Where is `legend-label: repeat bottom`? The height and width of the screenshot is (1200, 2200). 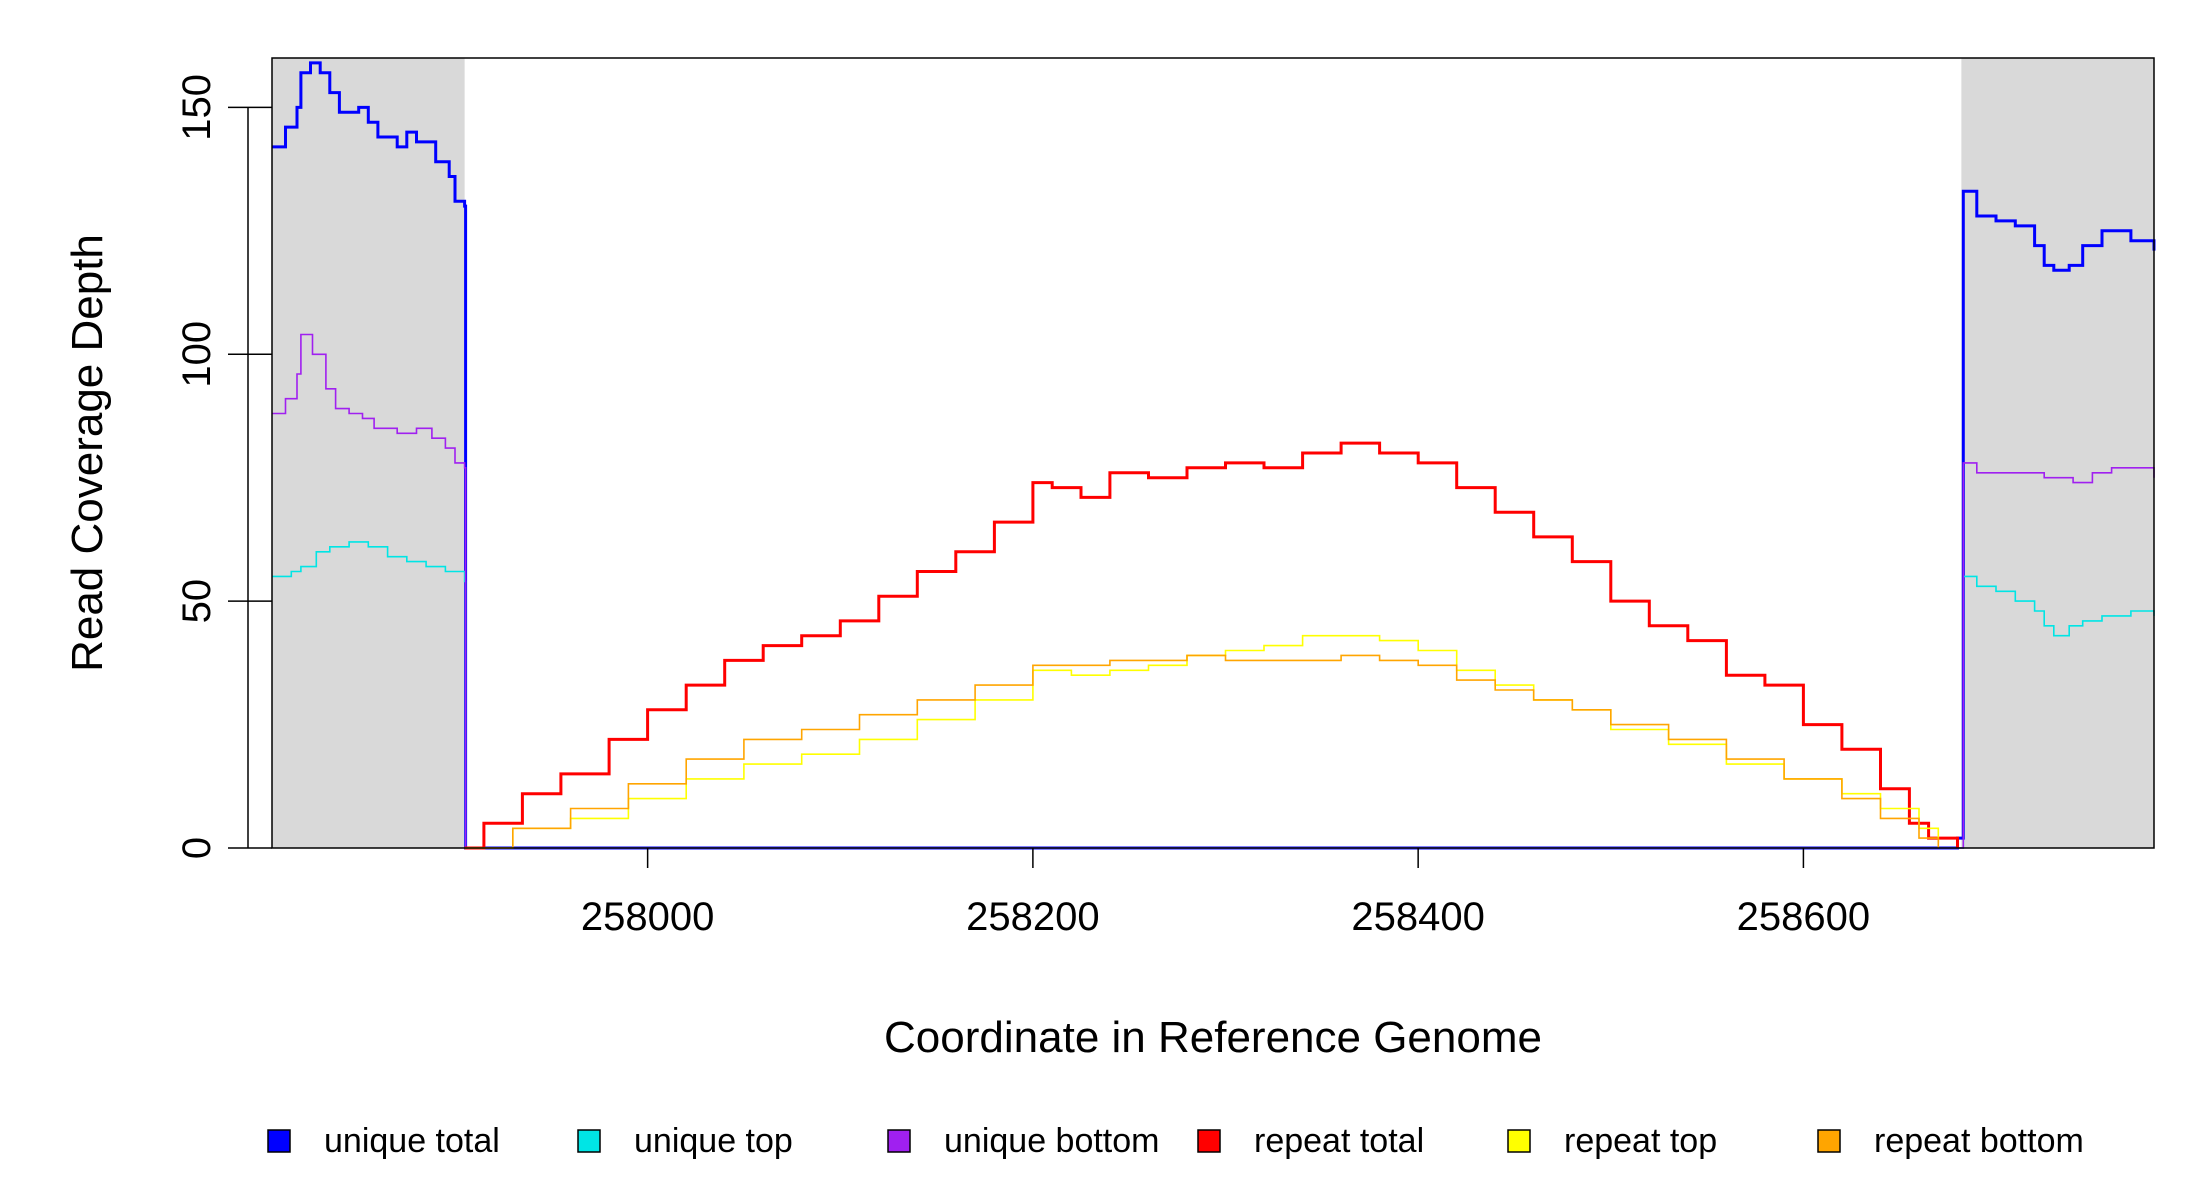
legend-label: repeat bottom is located at coordinates (1979, 1141).